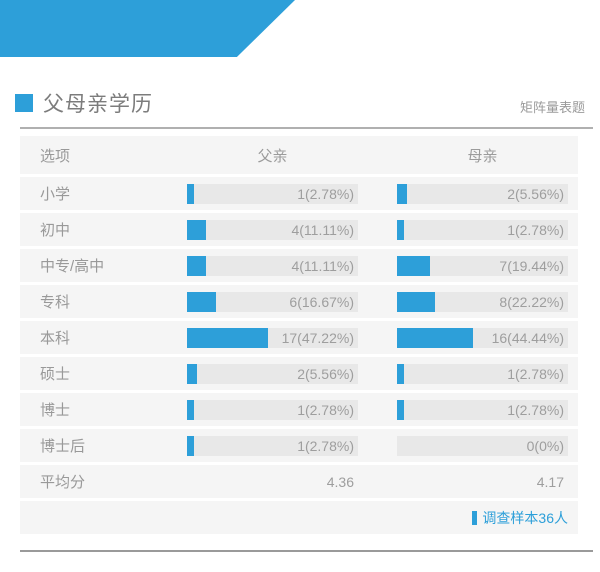 This screenshot has width=600, height=572. I want to click on page-title: 父母亲学历, so click(98, 104).